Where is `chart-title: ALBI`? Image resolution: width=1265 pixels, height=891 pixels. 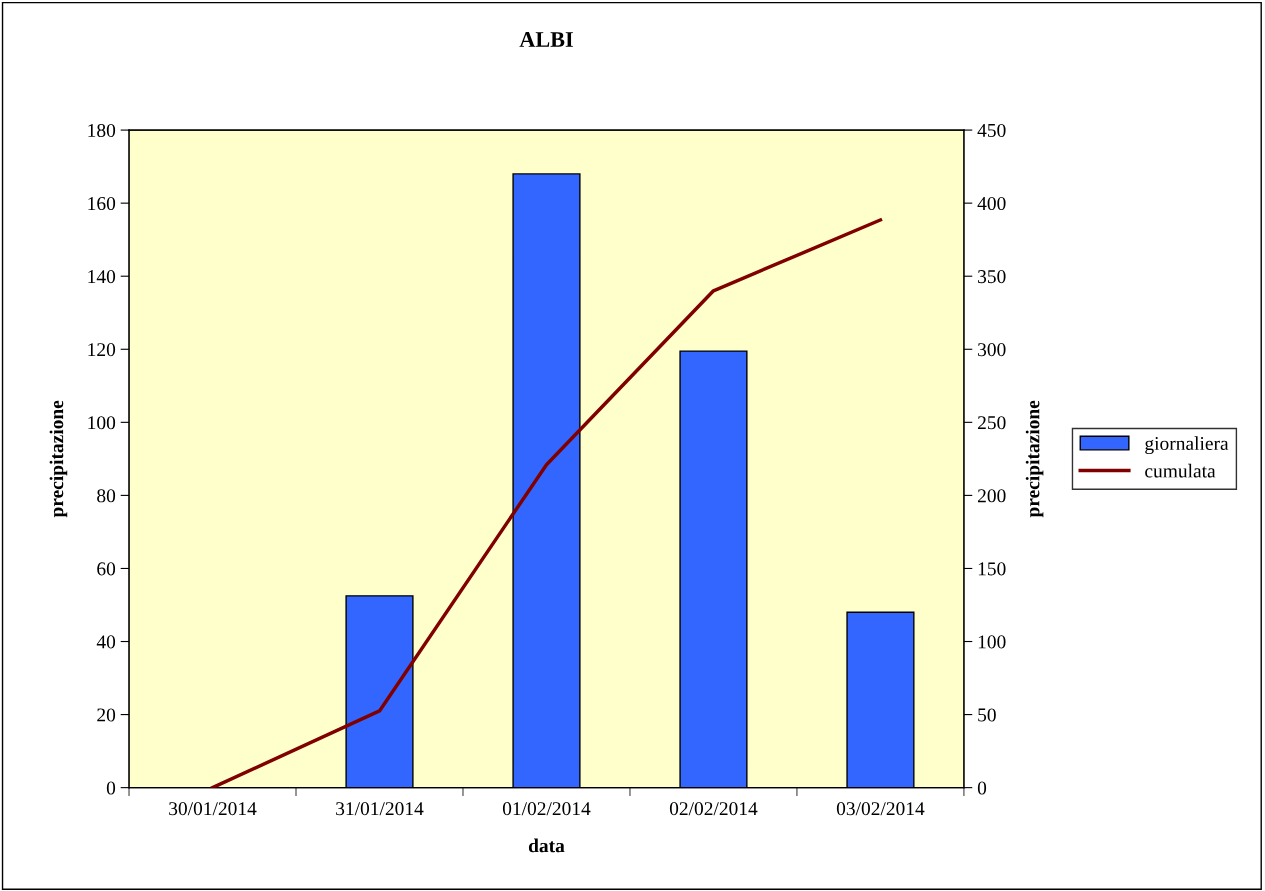 chart-title: ALBI is located at coordinates (546, 39).